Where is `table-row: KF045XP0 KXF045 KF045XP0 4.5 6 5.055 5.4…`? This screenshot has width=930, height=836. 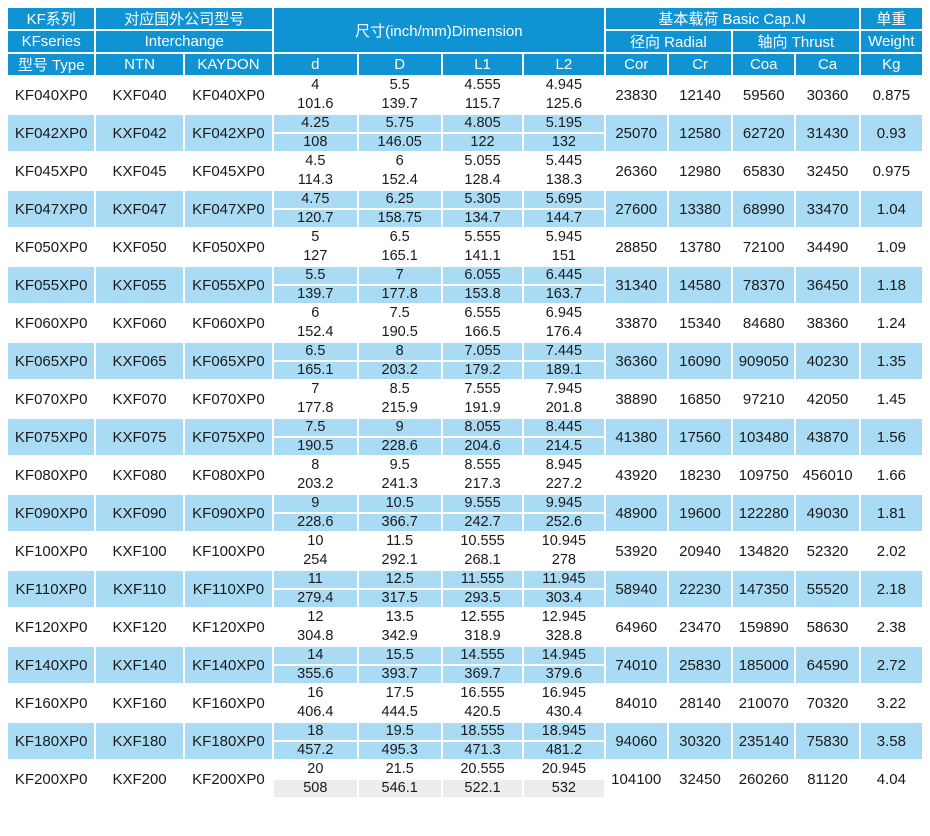 table-row: KF045XP0 KXF045 KF045XP0 4.5 6 5.055 5.4… is located at coordinates (465, 171).